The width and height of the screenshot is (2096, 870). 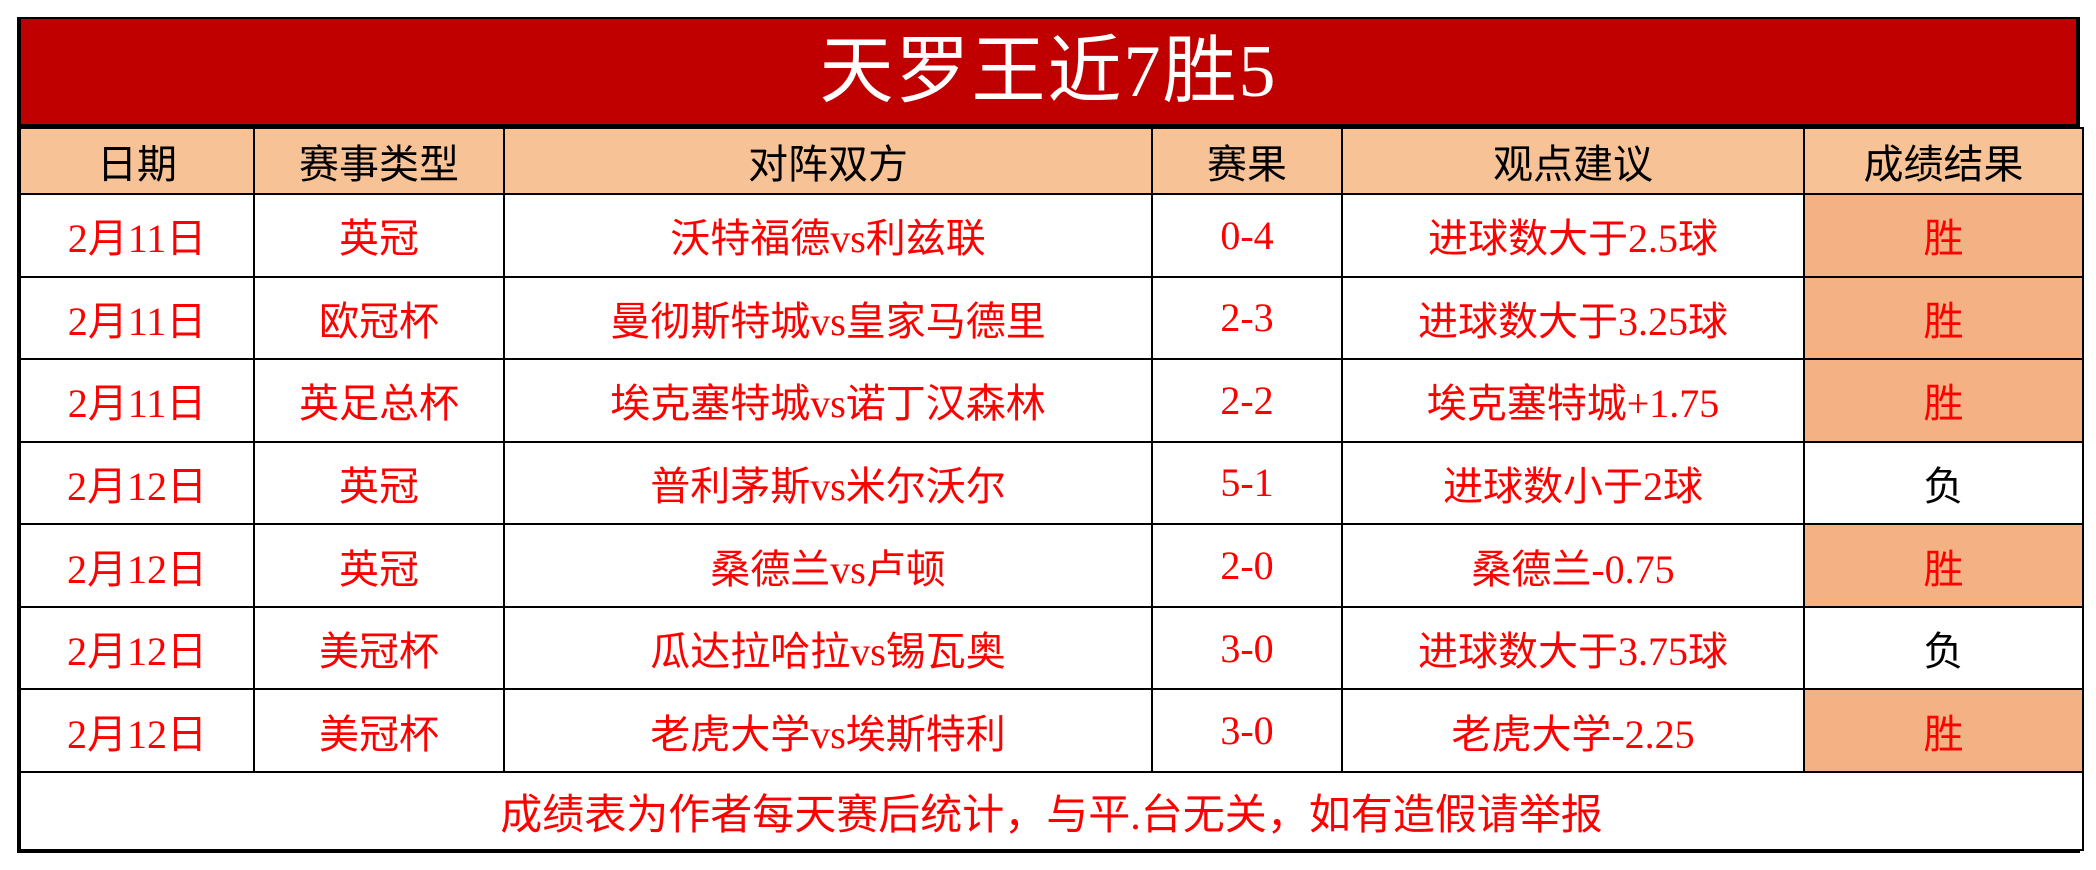 I want to click on table-row: 2月12日 美冠杯 瓜达拉哈拉vs锡瓦奥 3-0 进球数大于3.75球负, so click(x=1051, y=648).